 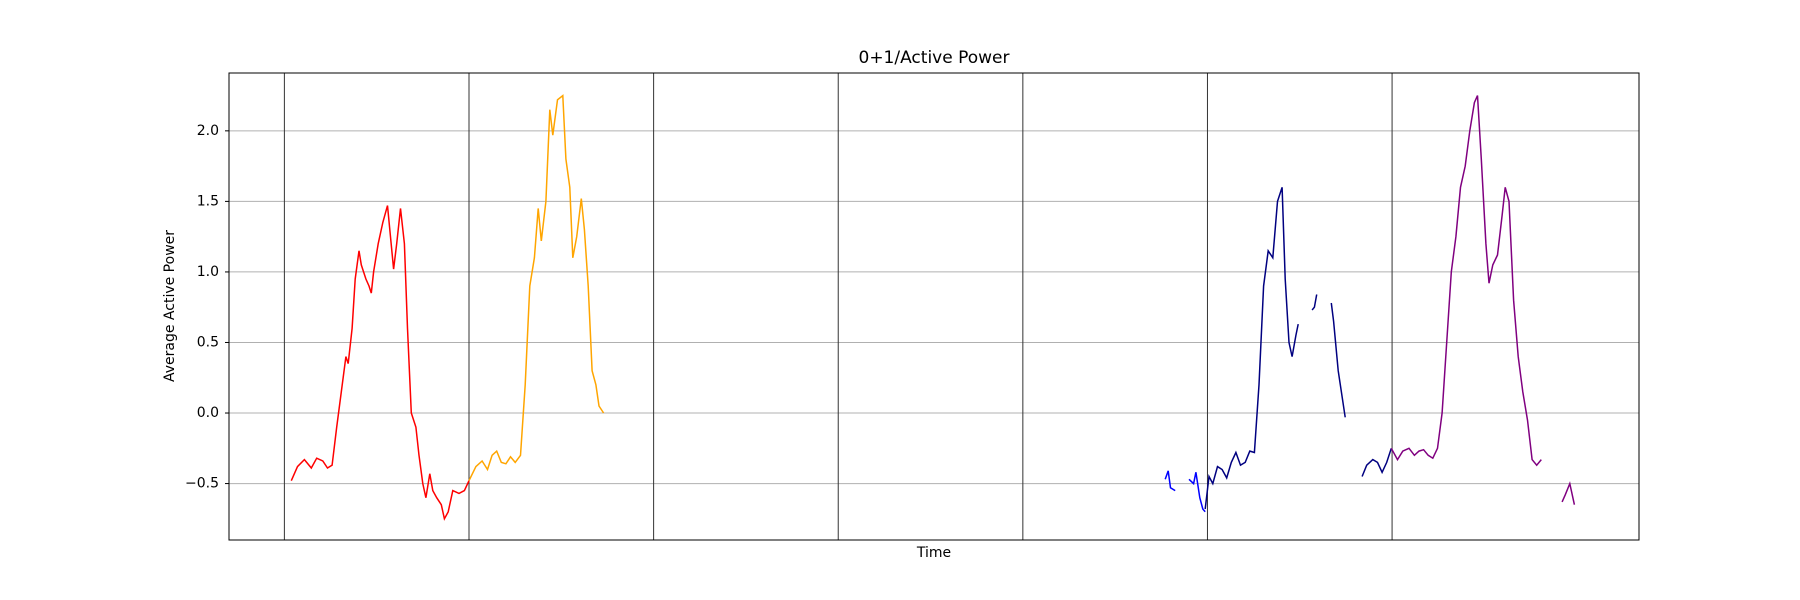 What do you see at coordinates (933, 553) in the screenshot?
I see `x-axis-label: Time` at bounding box center [933, 553].